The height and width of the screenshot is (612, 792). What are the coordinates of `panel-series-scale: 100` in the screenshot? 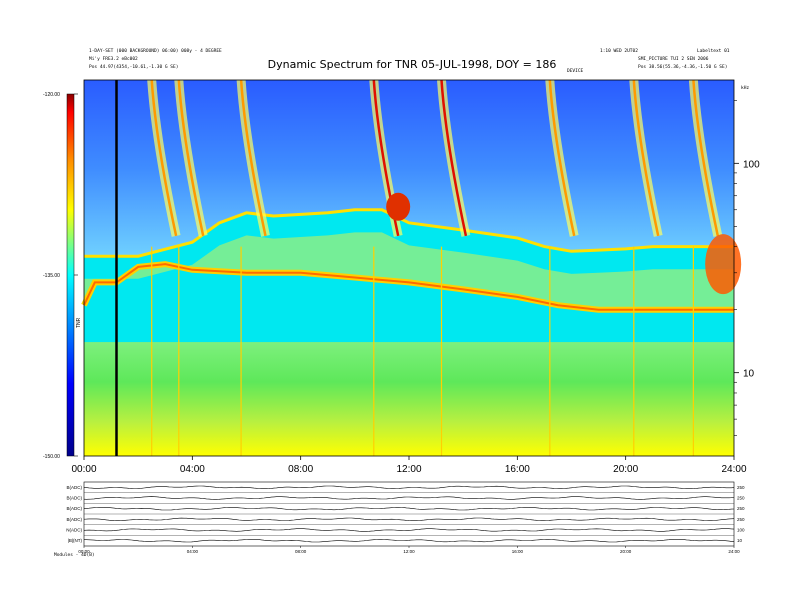 It's located at (741, 530).